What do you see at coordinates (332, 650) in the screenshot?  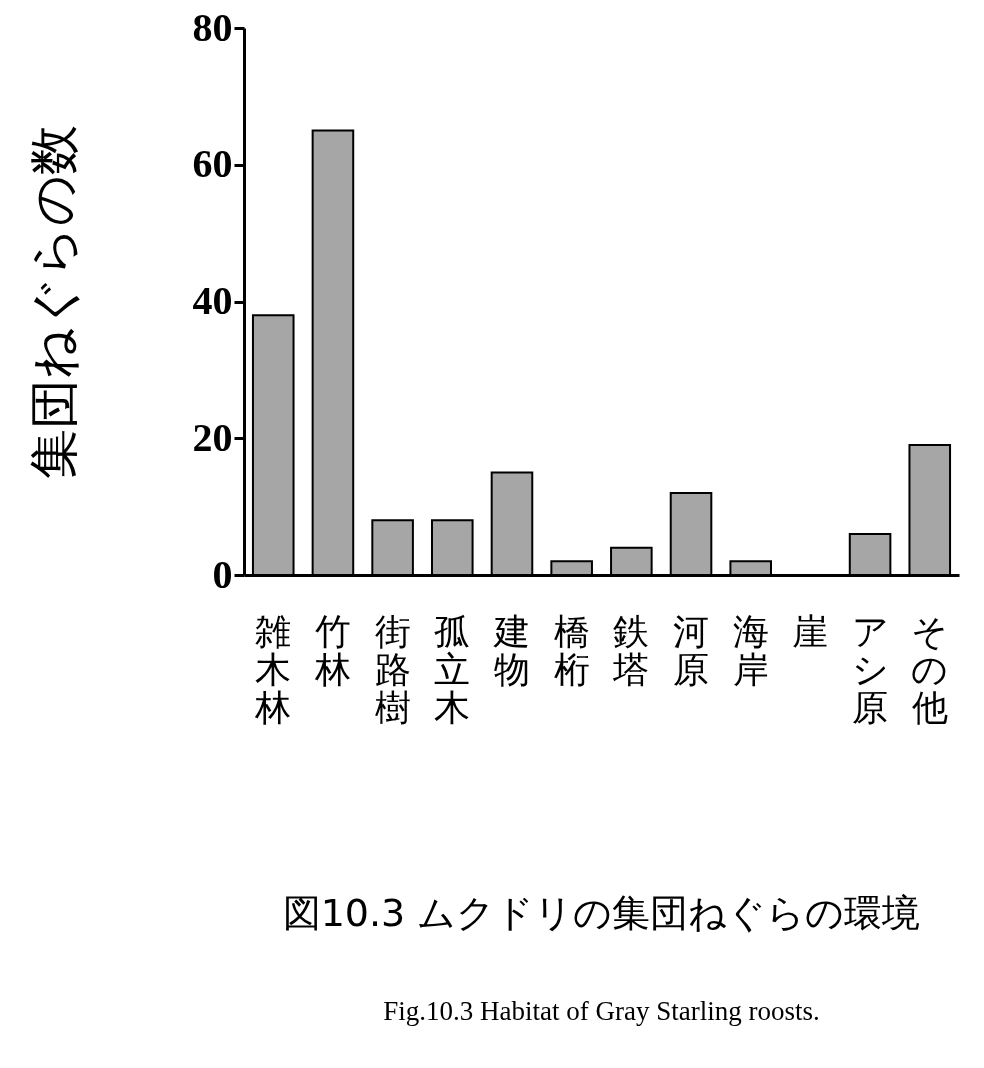 I see `x-tick-label: 竹林` at bounding box center [332, 650].